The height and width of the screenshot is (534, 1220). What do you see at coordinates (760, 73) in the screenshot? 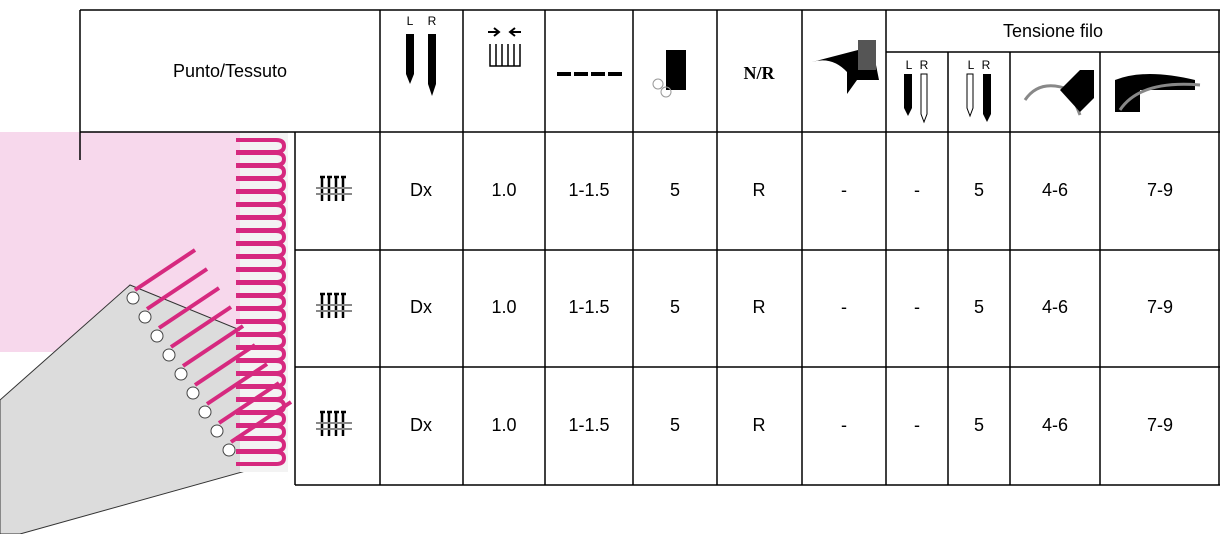
I see `header-nr: N/R` at bounding box center [760, 73].